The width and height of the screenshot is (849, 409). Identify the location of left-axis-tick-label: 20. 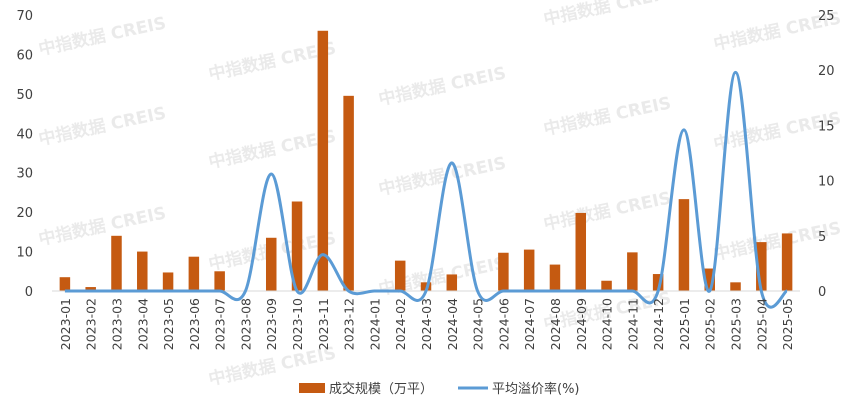
(24, 213).